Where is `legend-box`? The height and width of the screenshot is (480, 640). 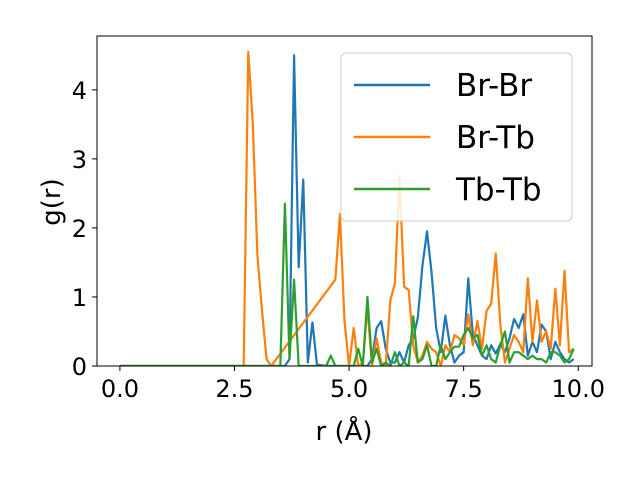
legend-box is located at coordinates (456, 137).